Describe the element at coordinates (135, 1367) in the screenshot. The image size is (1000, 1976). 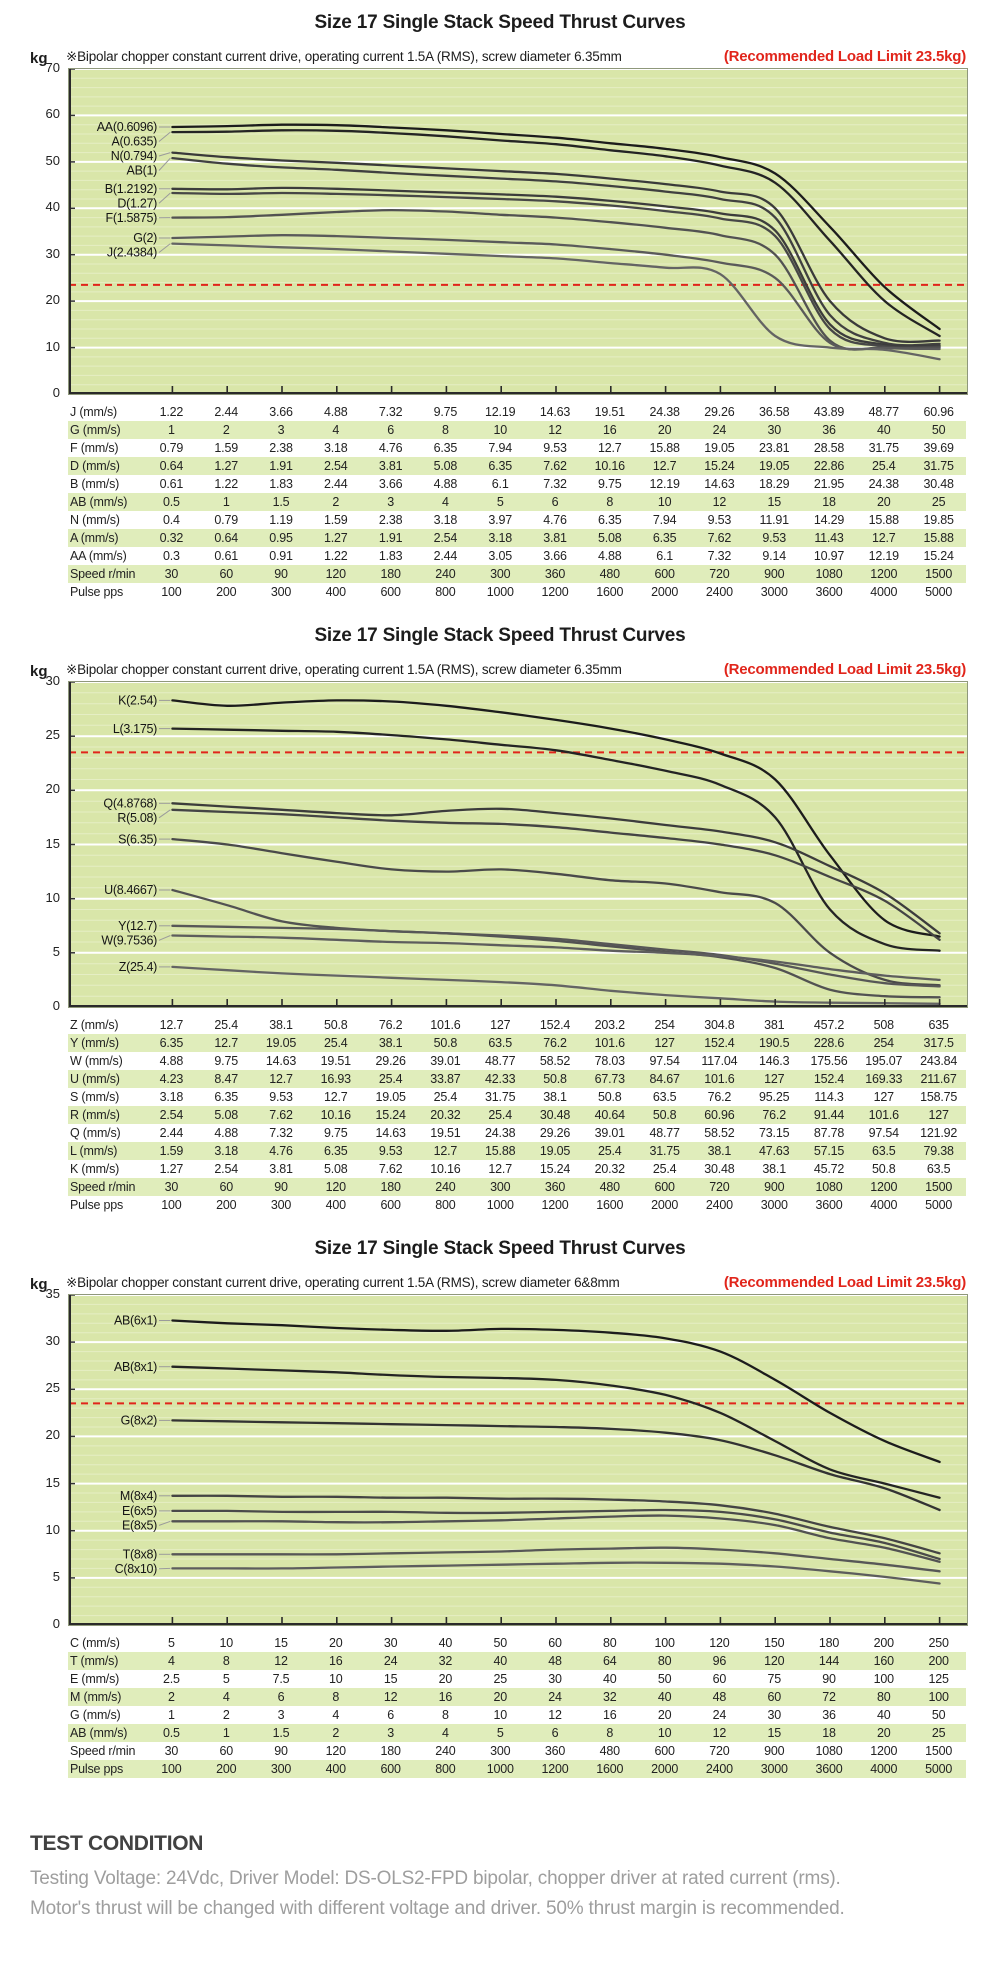
I see `series-label: AB(8x1)` at that location.